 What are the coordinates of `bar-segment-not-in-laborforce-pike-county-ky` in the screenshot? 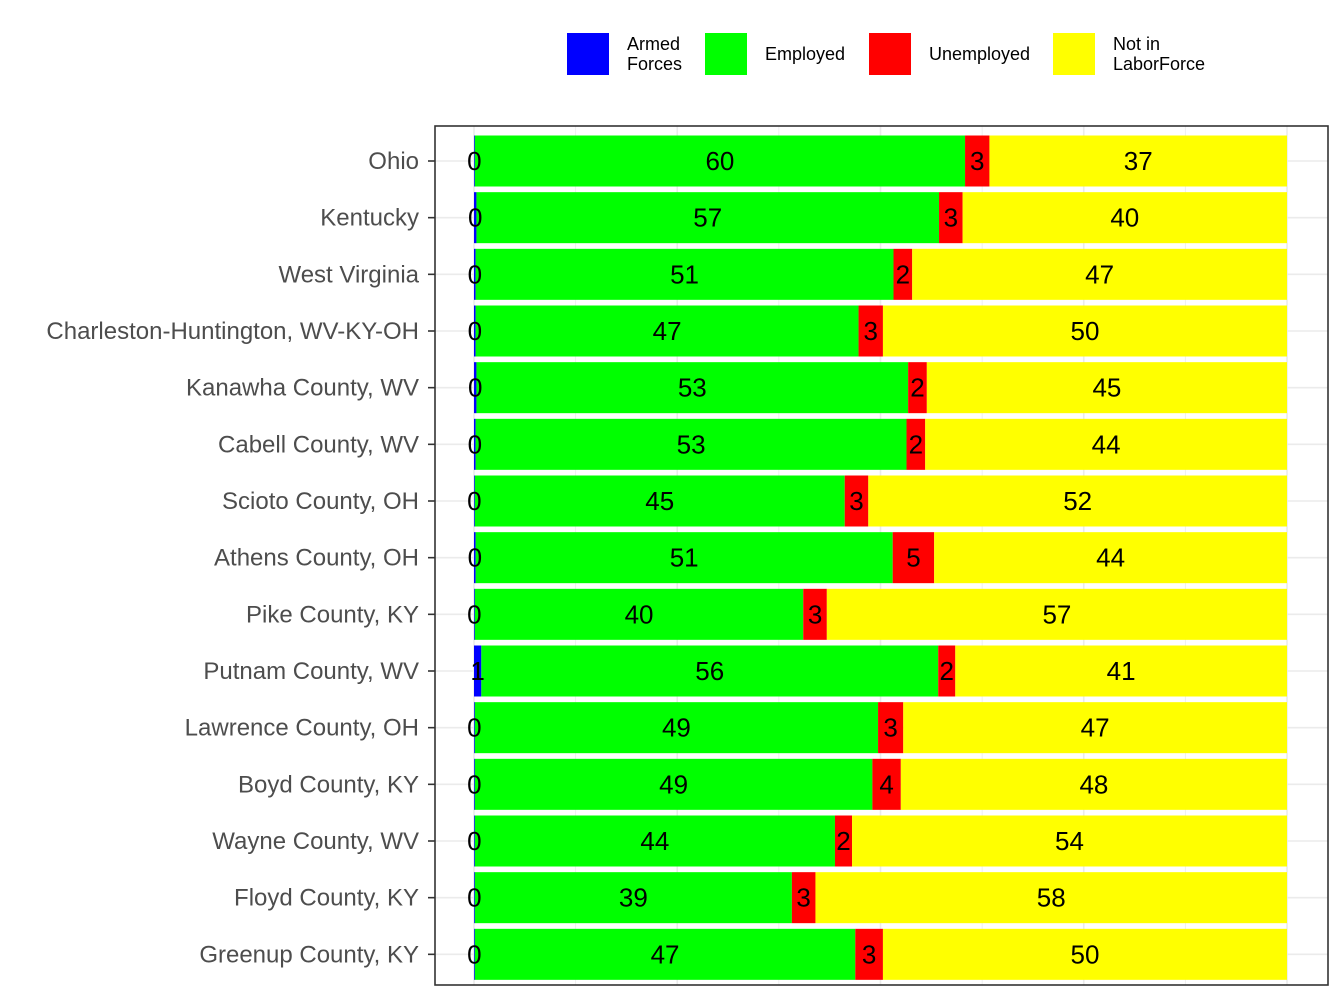 It's located at (1056, 614).